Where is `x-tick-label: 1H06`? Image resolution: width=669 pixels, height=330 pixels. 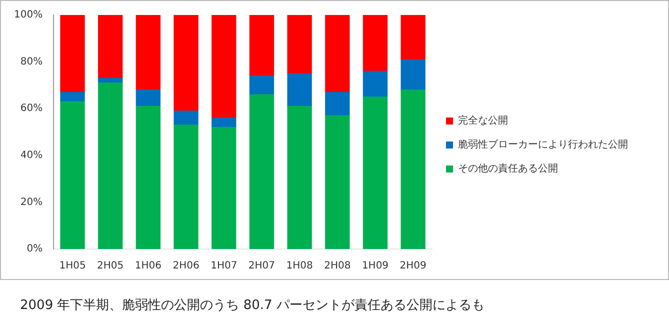 x-tick-label: 1H06 is located at coordinates (148, 266).